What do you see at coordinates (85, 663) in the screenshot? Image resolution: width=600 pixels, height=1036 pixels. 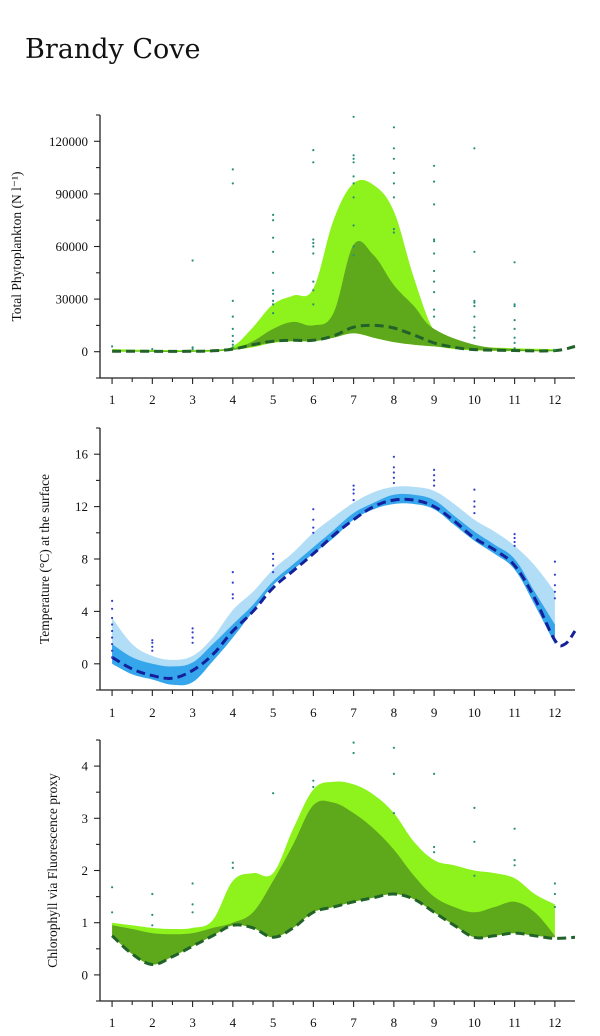 I see `temperature-y-tick-label: 0` at bounding box center [85, 663].